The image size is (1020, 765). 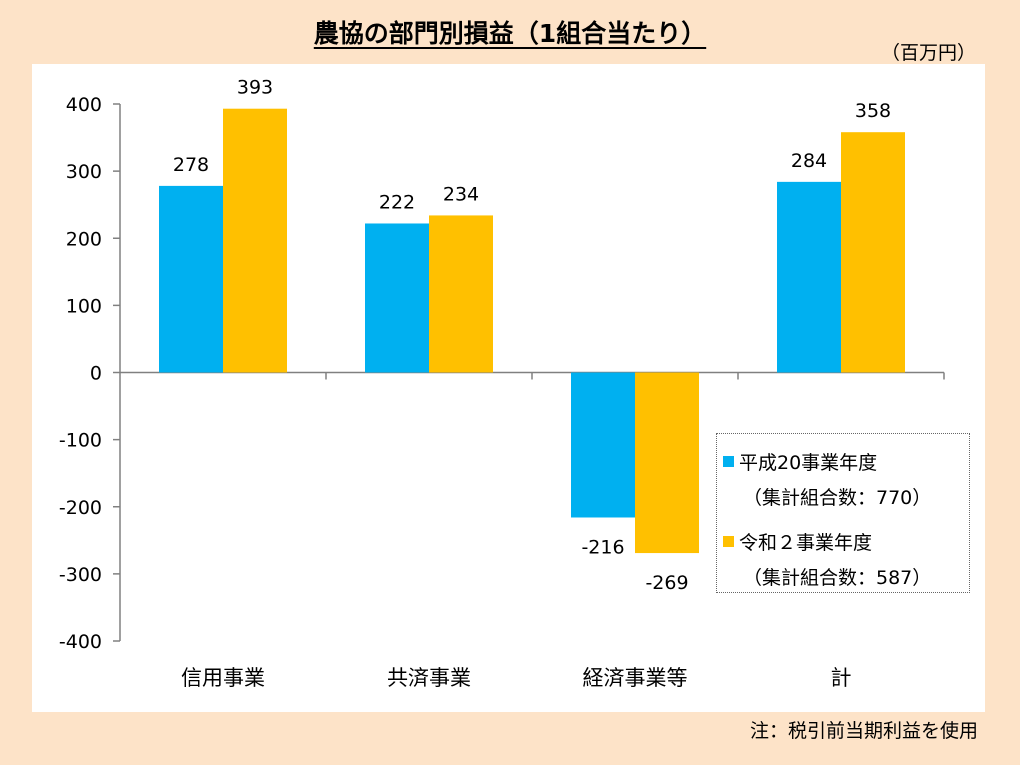 What do you see at coordinates (84, 306) in the screenshot?
I see `y-tick-label: 100` at bounding box center [84, 306].